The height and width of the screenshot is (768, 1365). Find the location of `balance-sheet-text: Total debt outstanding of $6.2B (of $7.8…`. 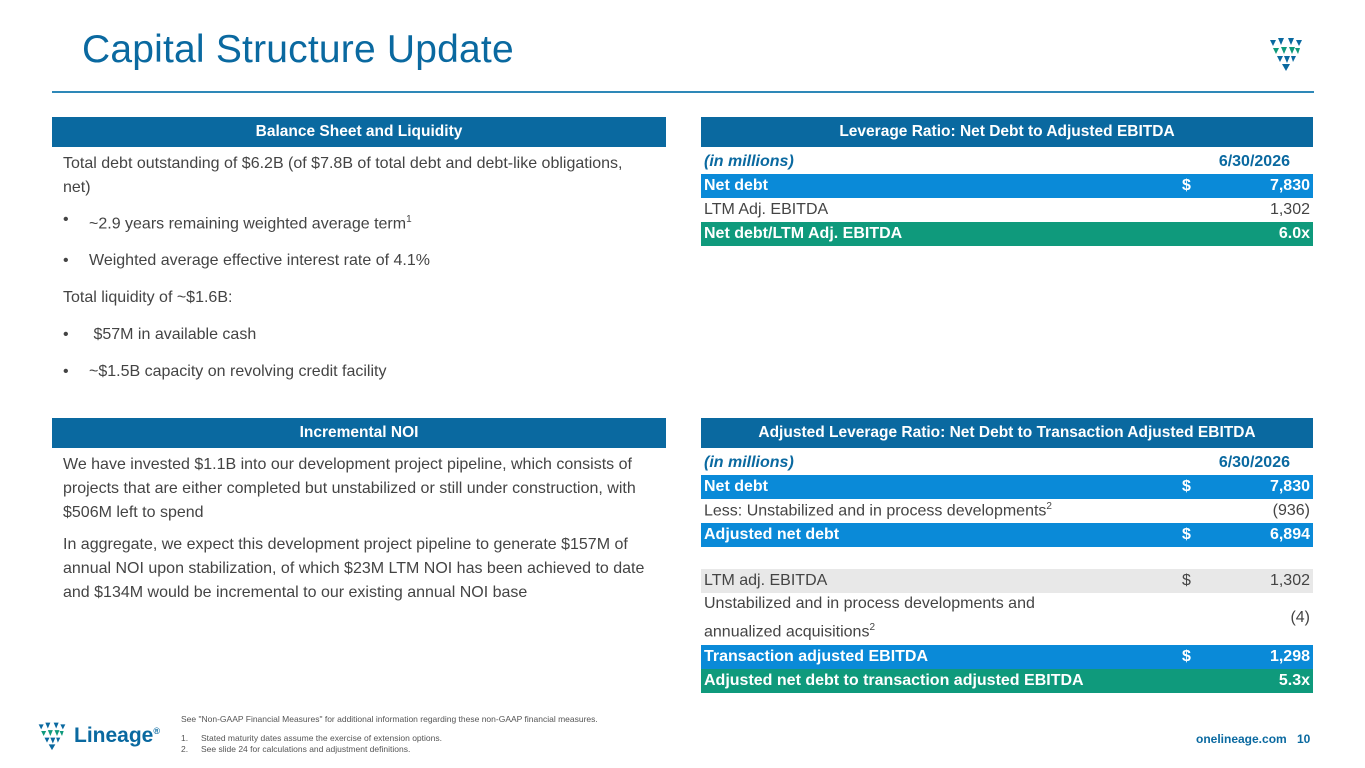

balance-sheet-text: Total debt outstanding of $6.2B (of $7.8… is located at coordinates (358, 274).